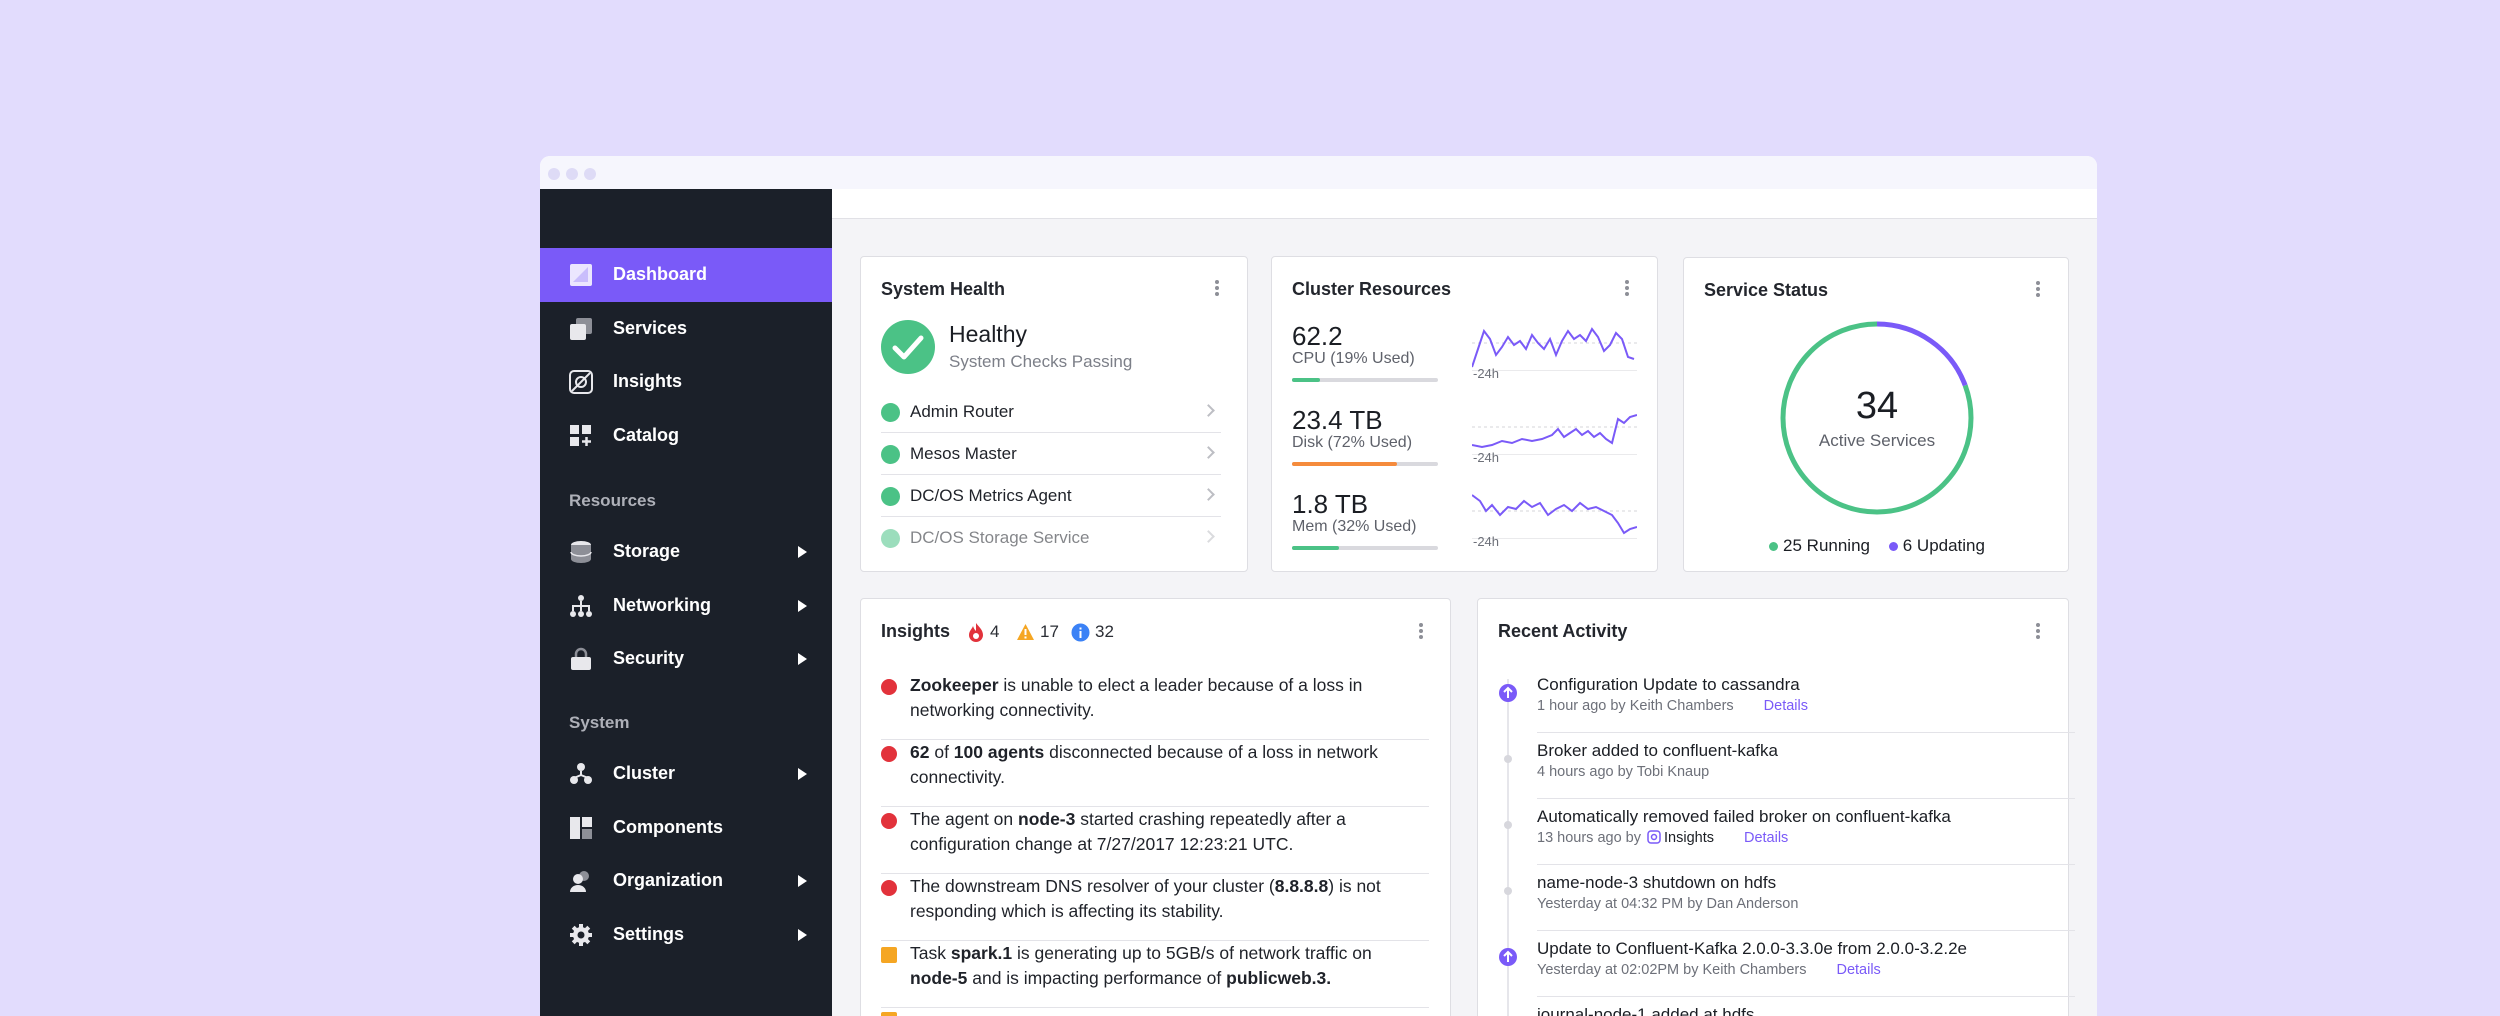 This screenshot has height=1016, width=2500. Describe the element at coordinates (581, 658) in the screenshot. I see `lock-icon` at that location.